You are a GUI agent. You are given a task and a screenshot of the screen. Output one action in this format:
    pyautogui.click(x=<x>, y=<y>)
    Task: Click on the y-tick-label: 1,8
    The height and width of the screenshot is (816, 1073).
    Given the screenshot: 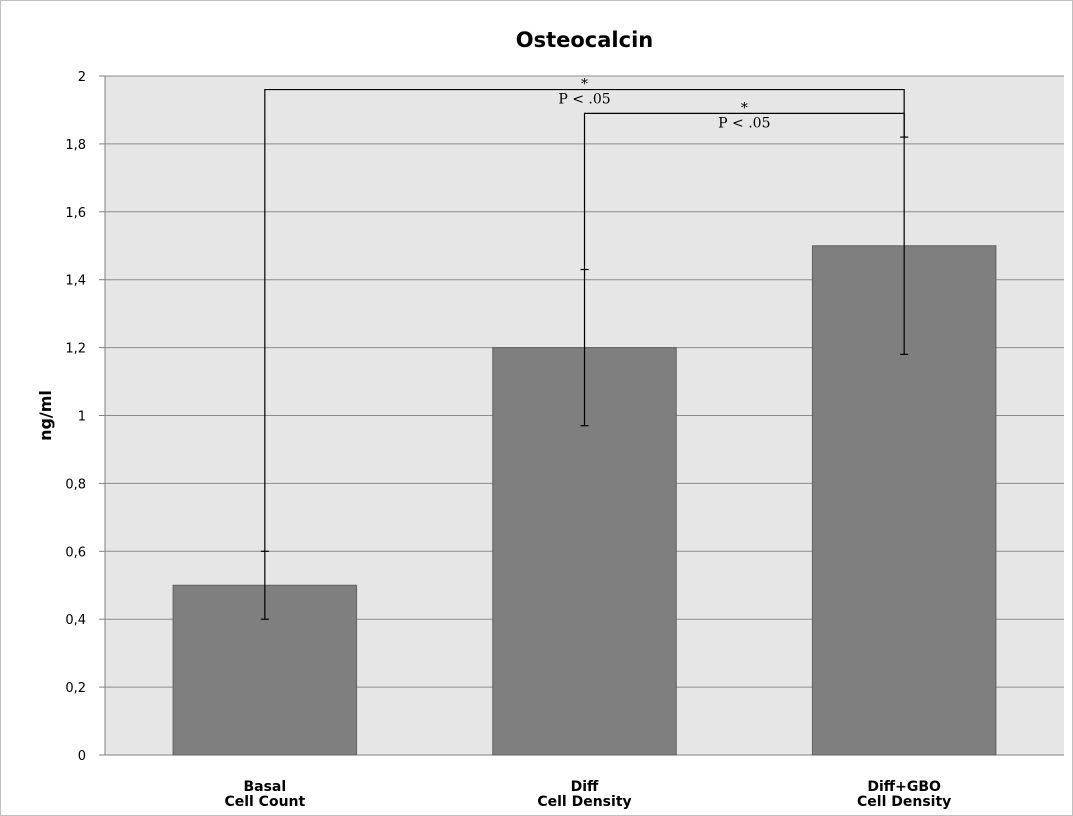 What is the action you would take?
    pyautogui.click(x=75, y=145)
    